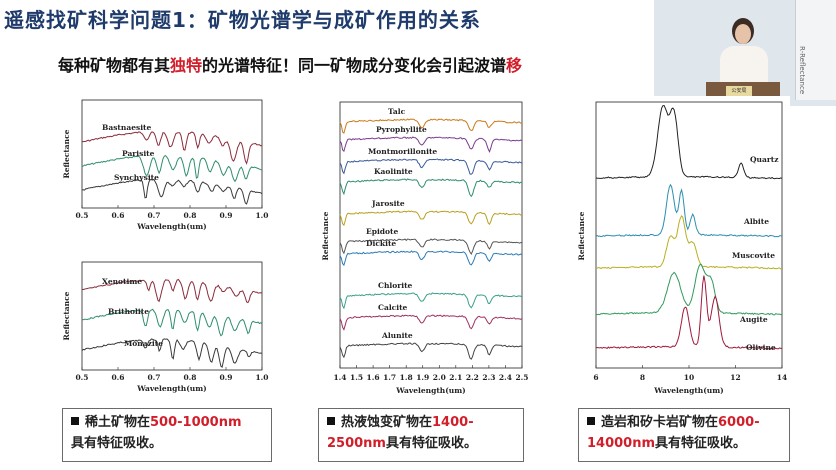  Describe the element at coordinates (196, 422) in the screenshot. I see `note-range: 500-1000nm` at that location.